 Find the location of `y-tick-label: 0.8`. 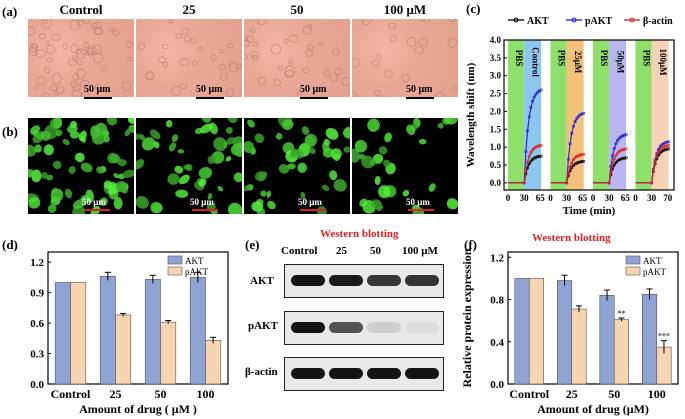

y-tick-label: 0.8 is located at coordinates (497, 301).